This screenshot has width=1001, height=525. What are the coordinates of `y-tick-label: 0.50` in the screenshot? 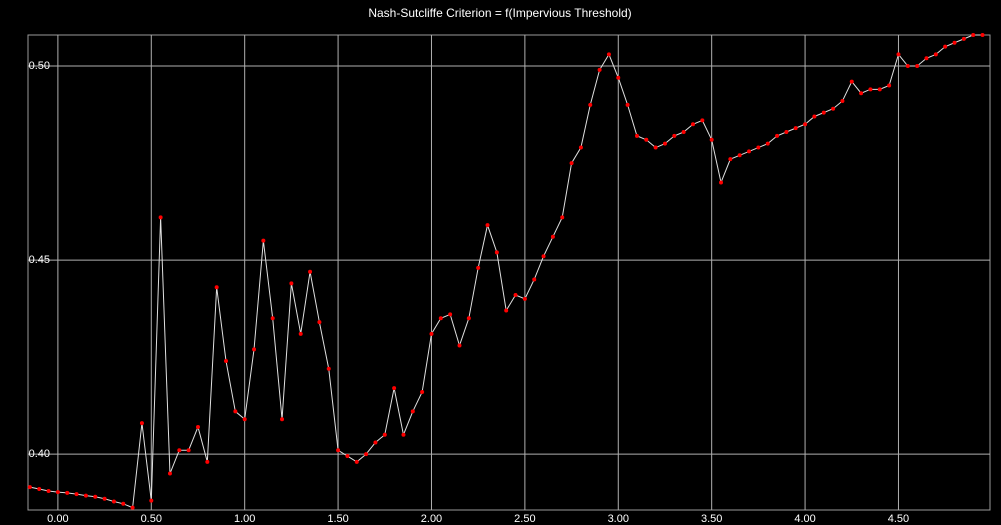 It's located at (39, 66).